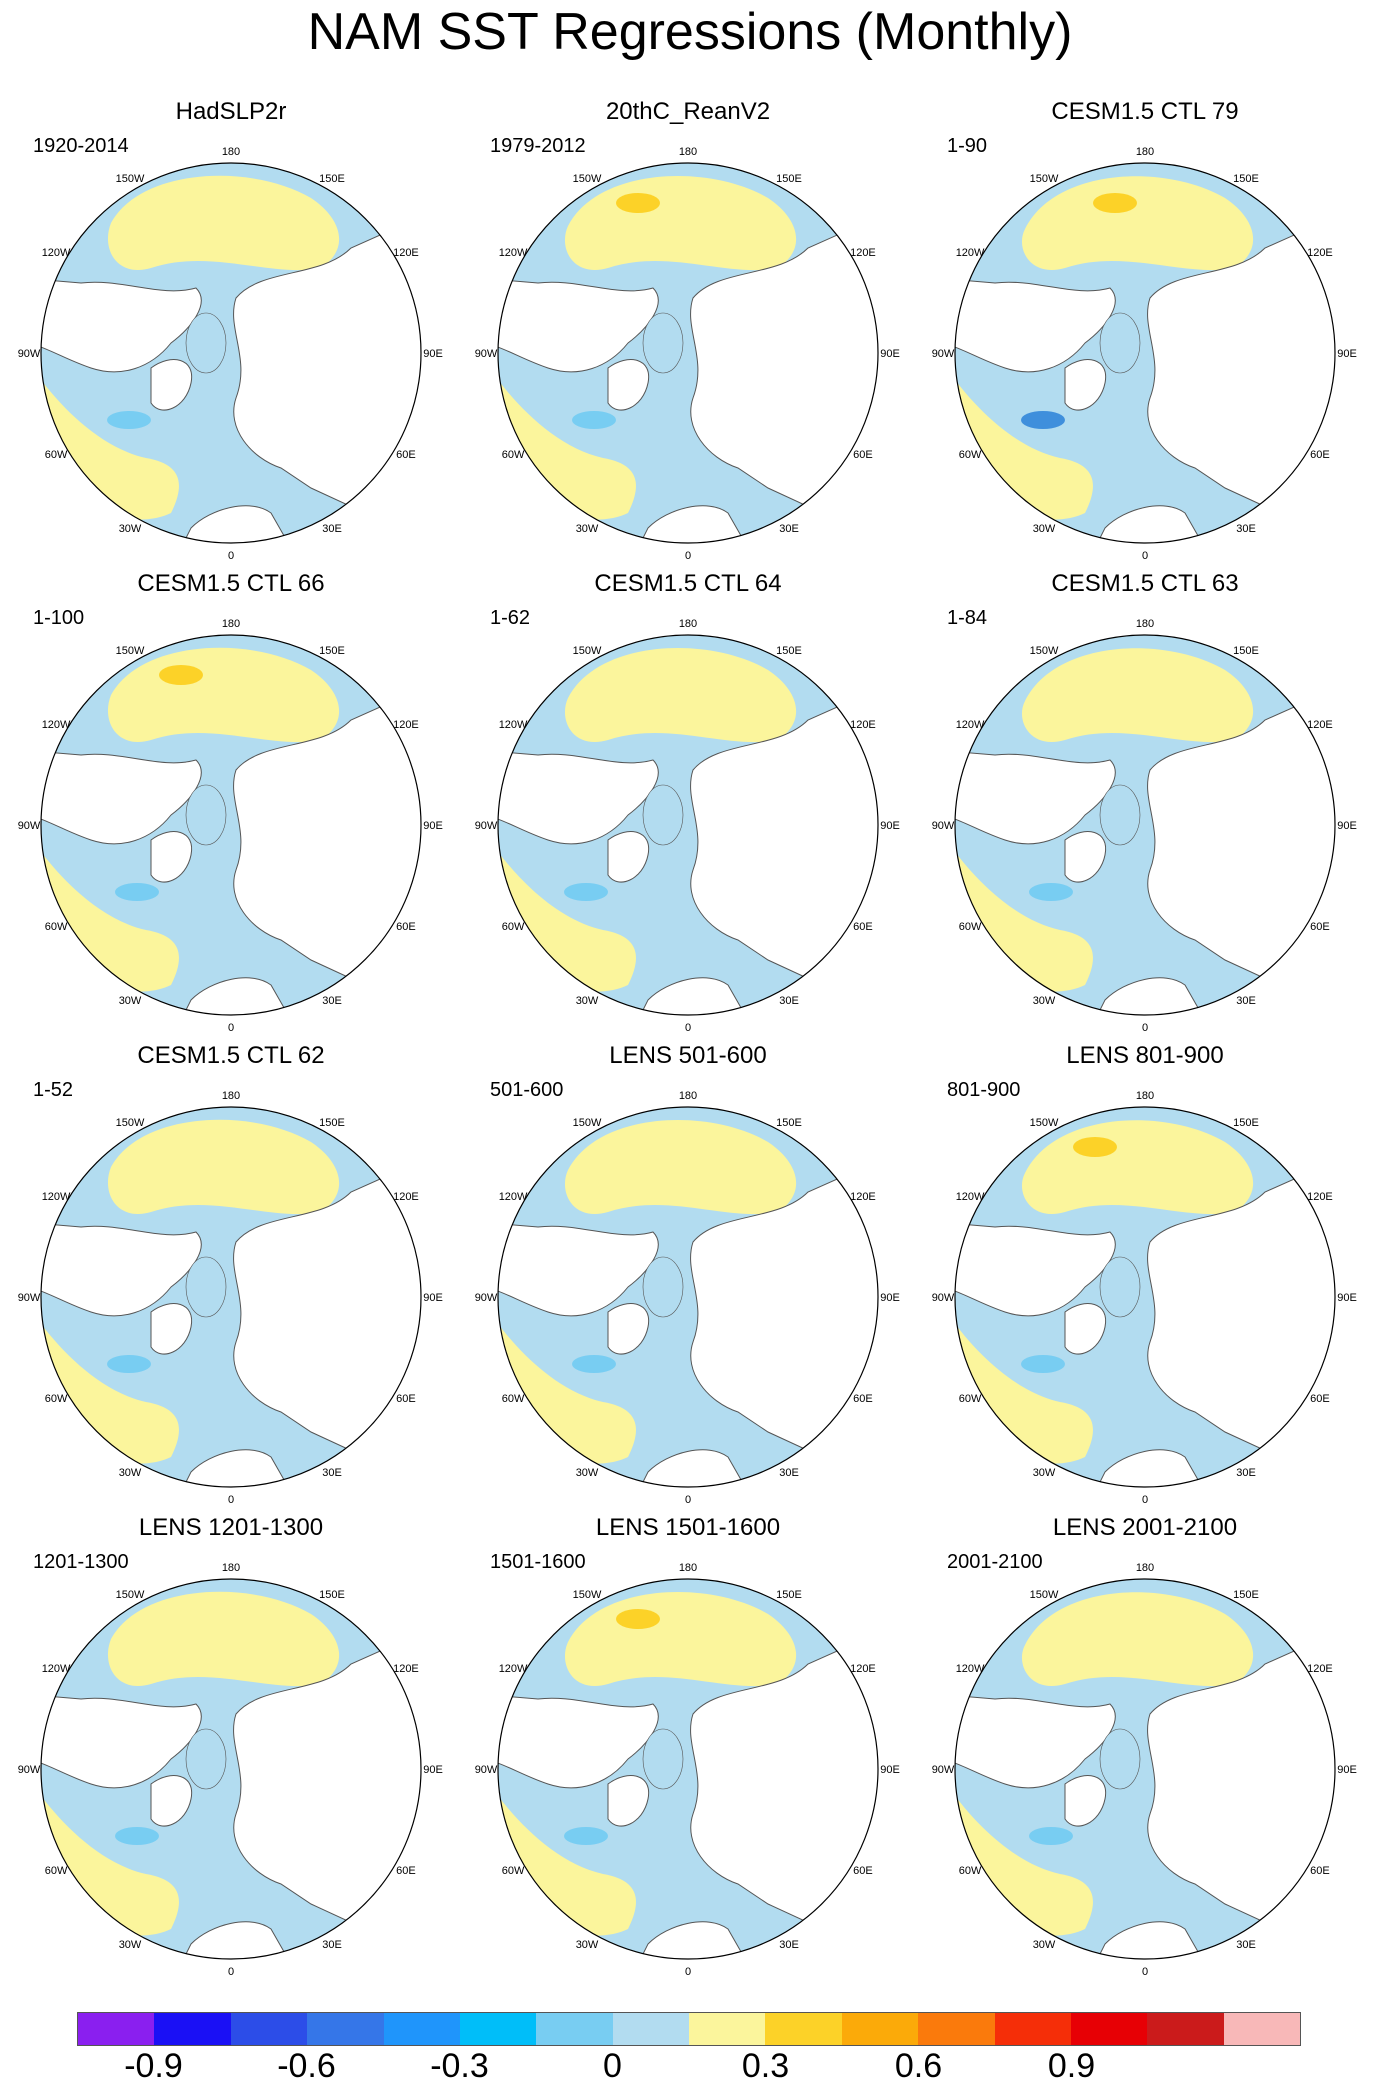  What do you see at coordinates (1145, 111) in the screenshot?
I see `panel-title: CESM1.5 CTL 79` at bounding box center [1145, 111].